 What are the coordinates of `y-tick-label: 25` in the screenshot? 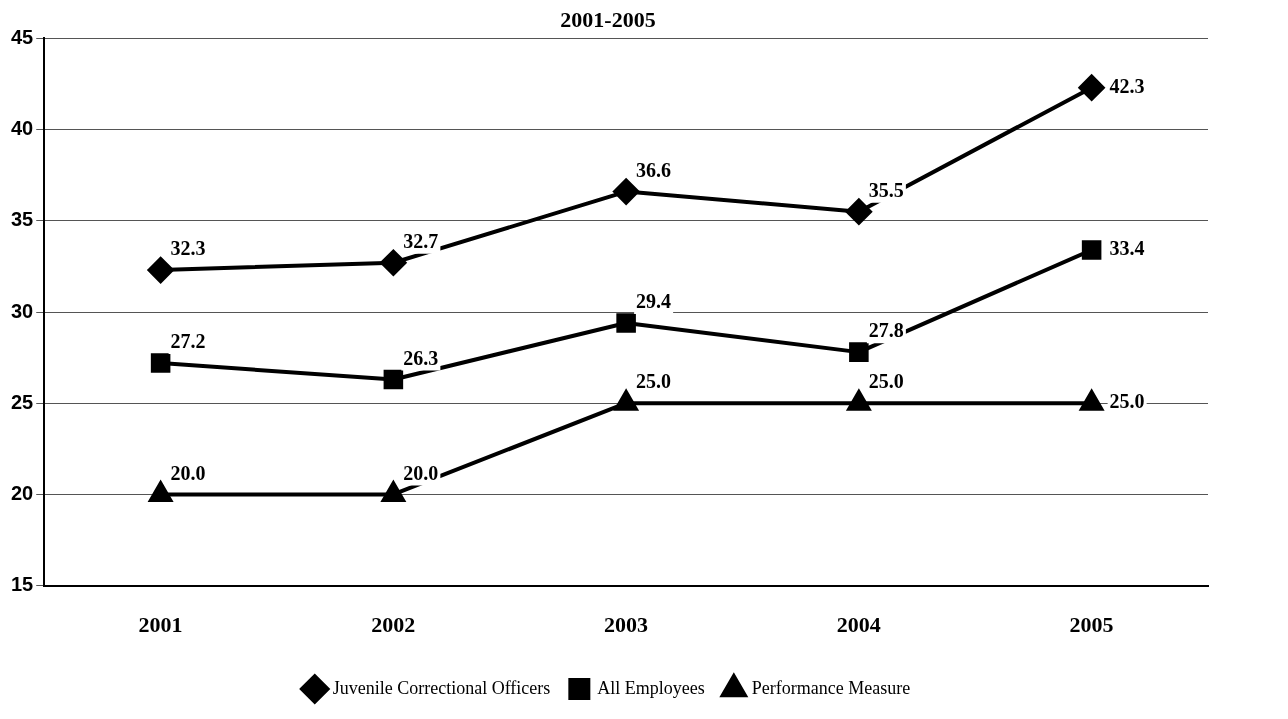 It's located at (22, 401).